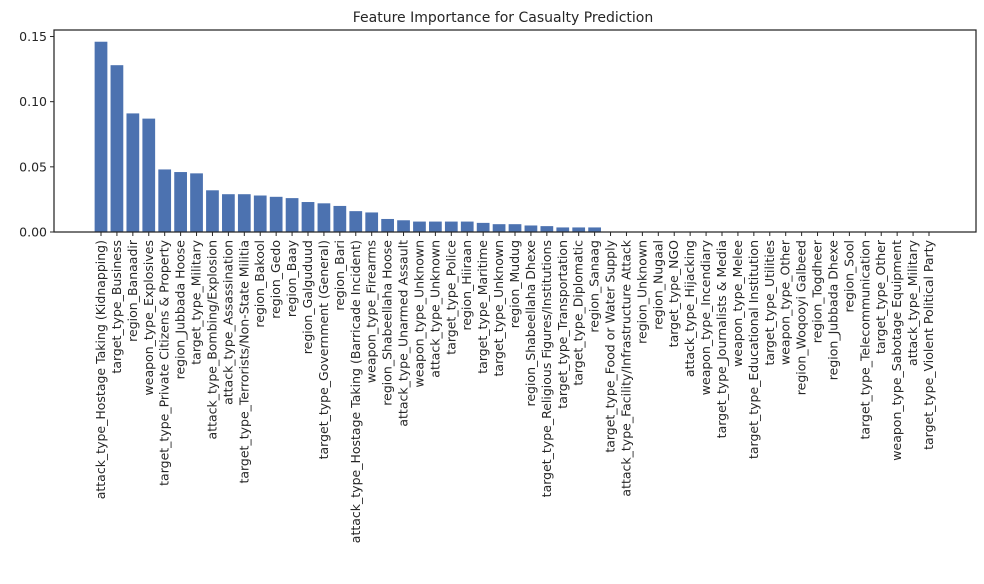 The image size is (984, 584). I want to click on x-tick-label: target_type_Government (General), so click(323, 349).